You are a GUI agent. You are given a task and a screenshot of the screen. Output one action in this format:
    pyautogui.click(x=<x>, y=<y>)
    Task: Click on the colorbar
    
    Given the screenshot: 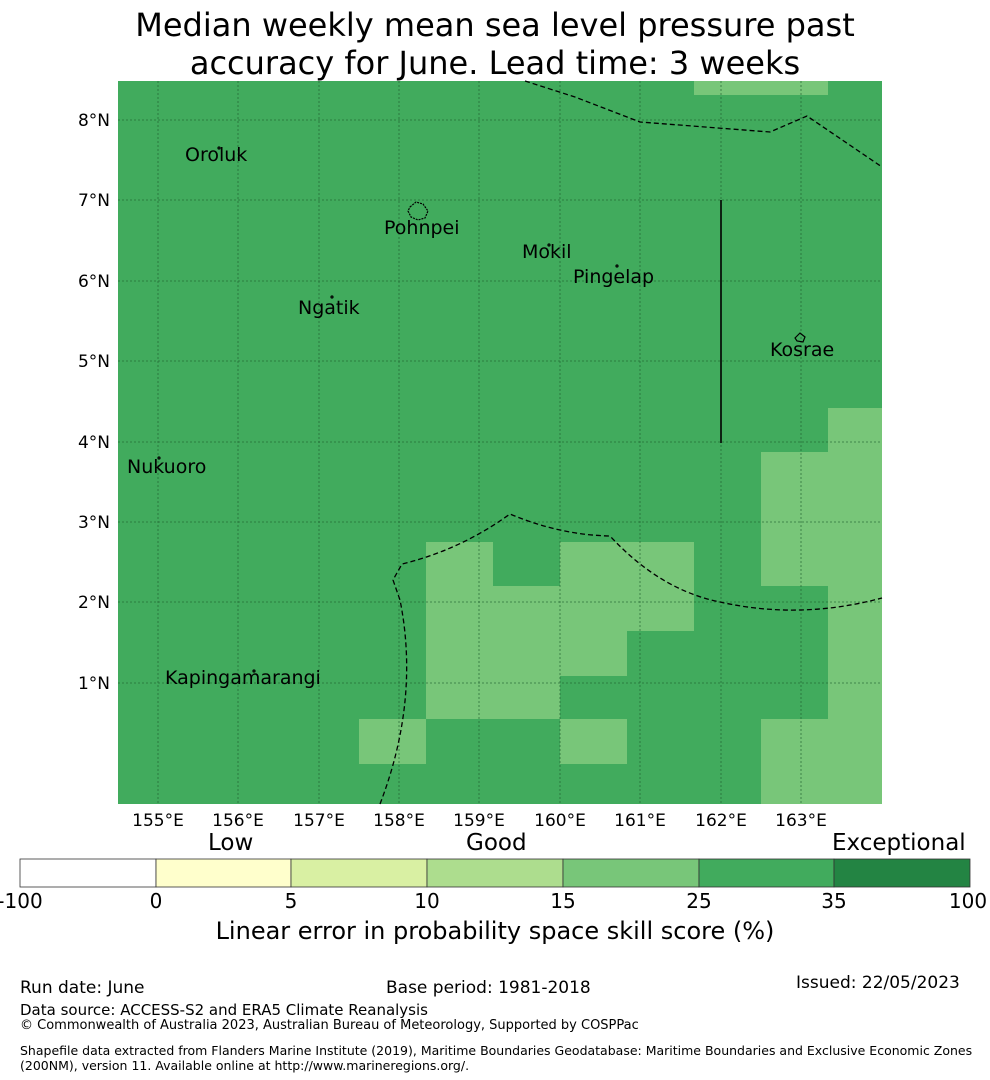 What is the action you would take?
    pyautogui.click(x=495, y=873)
    